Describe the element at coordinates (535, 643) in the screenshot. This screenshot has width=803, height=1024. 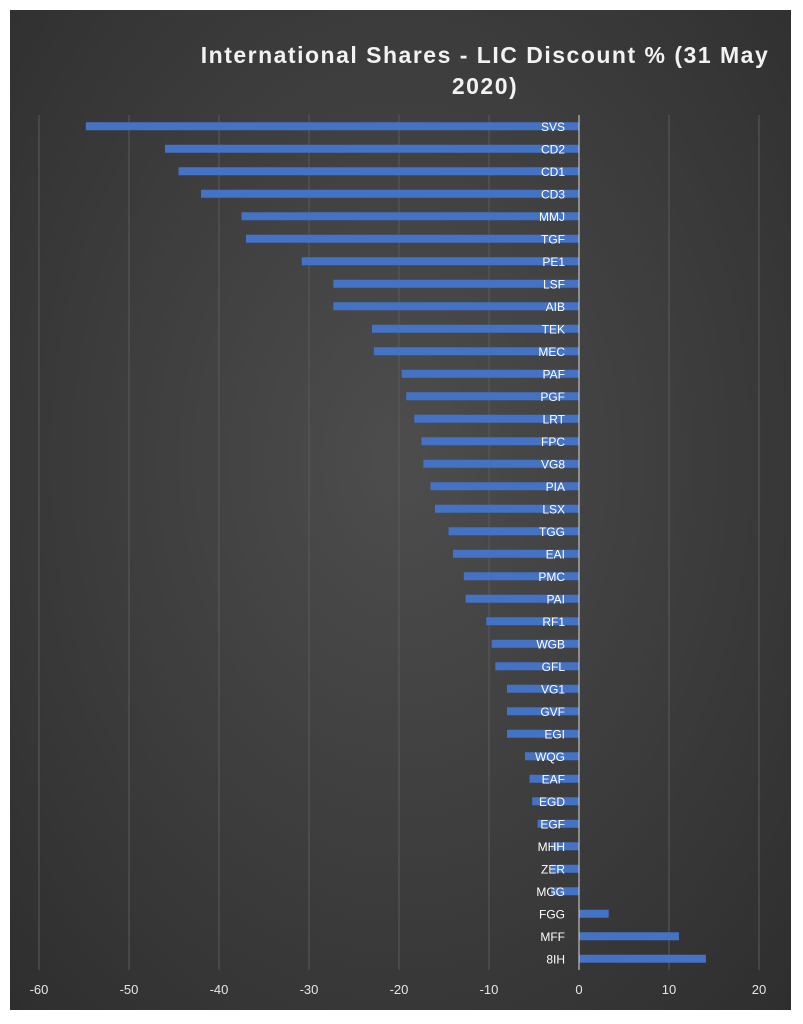
I see `bar-wgb` at that location.